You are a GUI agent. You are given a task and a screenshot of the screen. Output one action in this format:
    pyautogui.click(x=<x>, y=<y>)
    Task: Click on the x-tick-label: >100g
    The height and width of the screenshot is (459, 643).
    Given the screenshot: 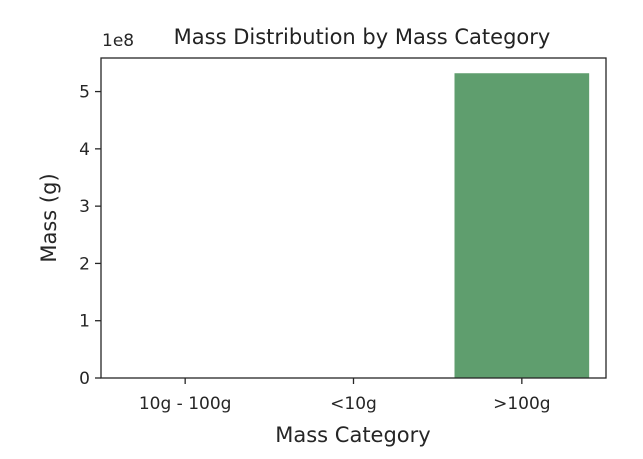 What is the action you would take?
    pyautogui.click(x=521, y=404)
    